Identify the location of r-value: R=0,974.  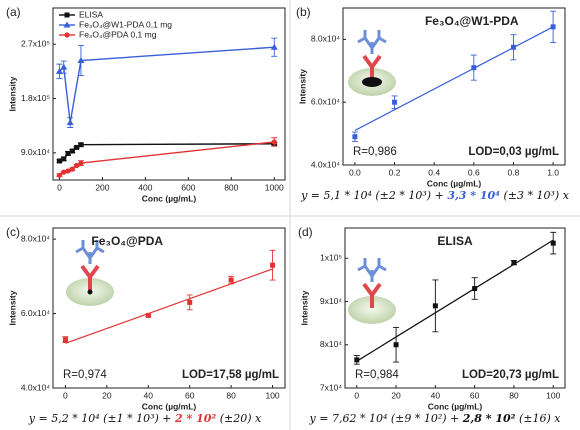
(85, 375).